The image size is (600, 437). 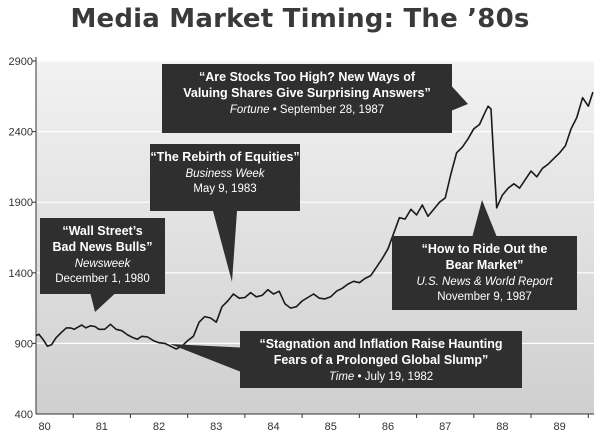 What do you see at coordinates (21, 203) in the screenshot?
I see `y-tick-label: 1900` at bounding box center [21, 203].